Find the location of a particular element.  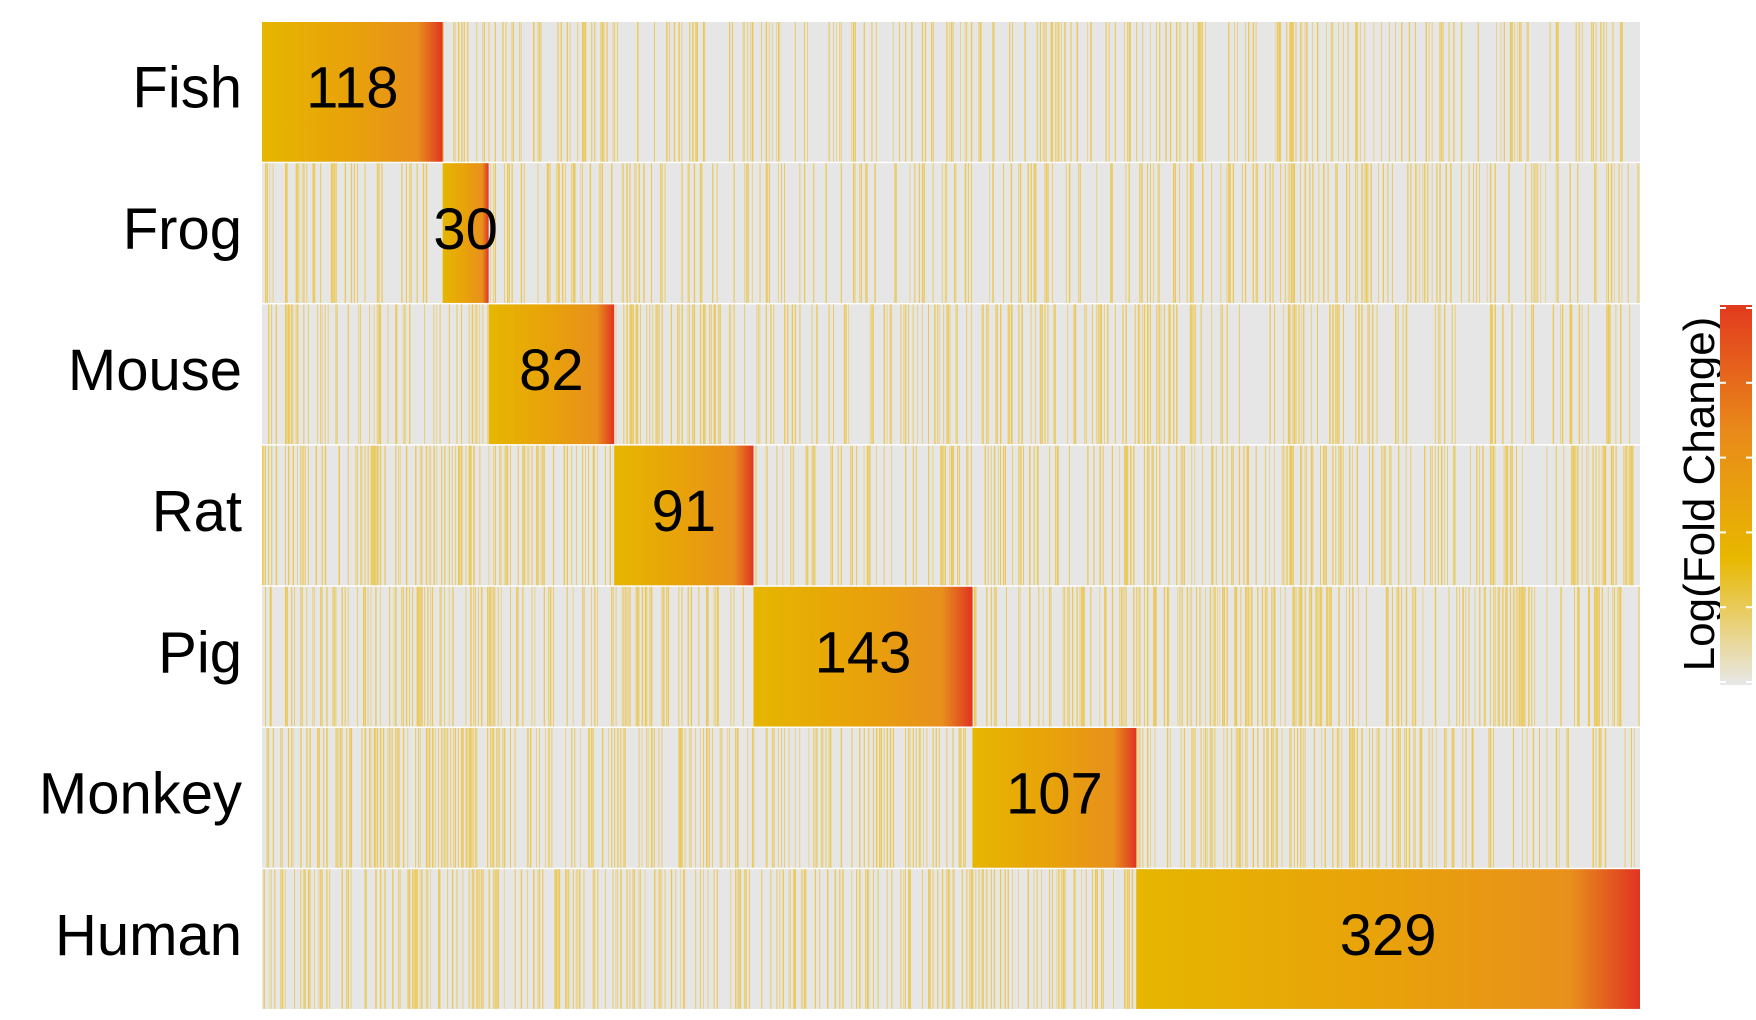

heatmap-row-rat: 91 is located at coordinates (951, 515).